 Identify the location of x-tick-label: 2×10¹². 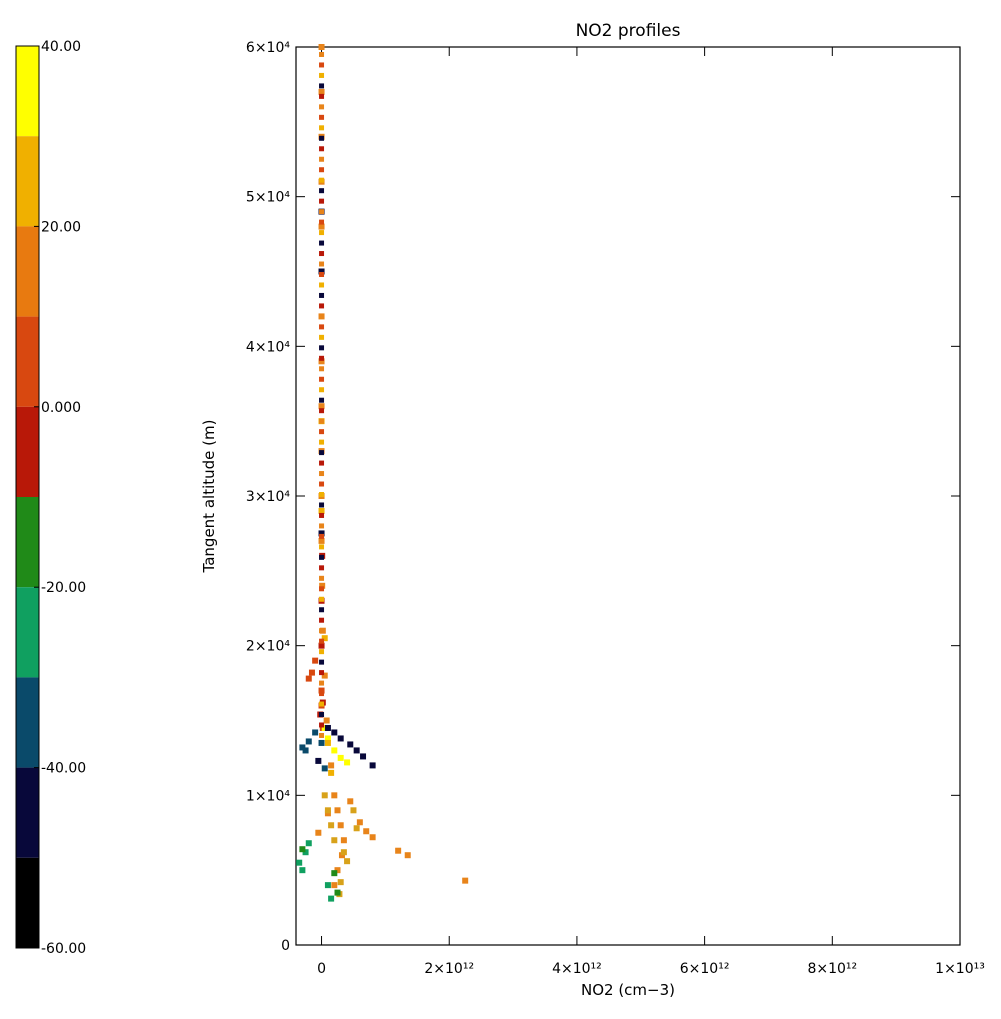
(449, 969).